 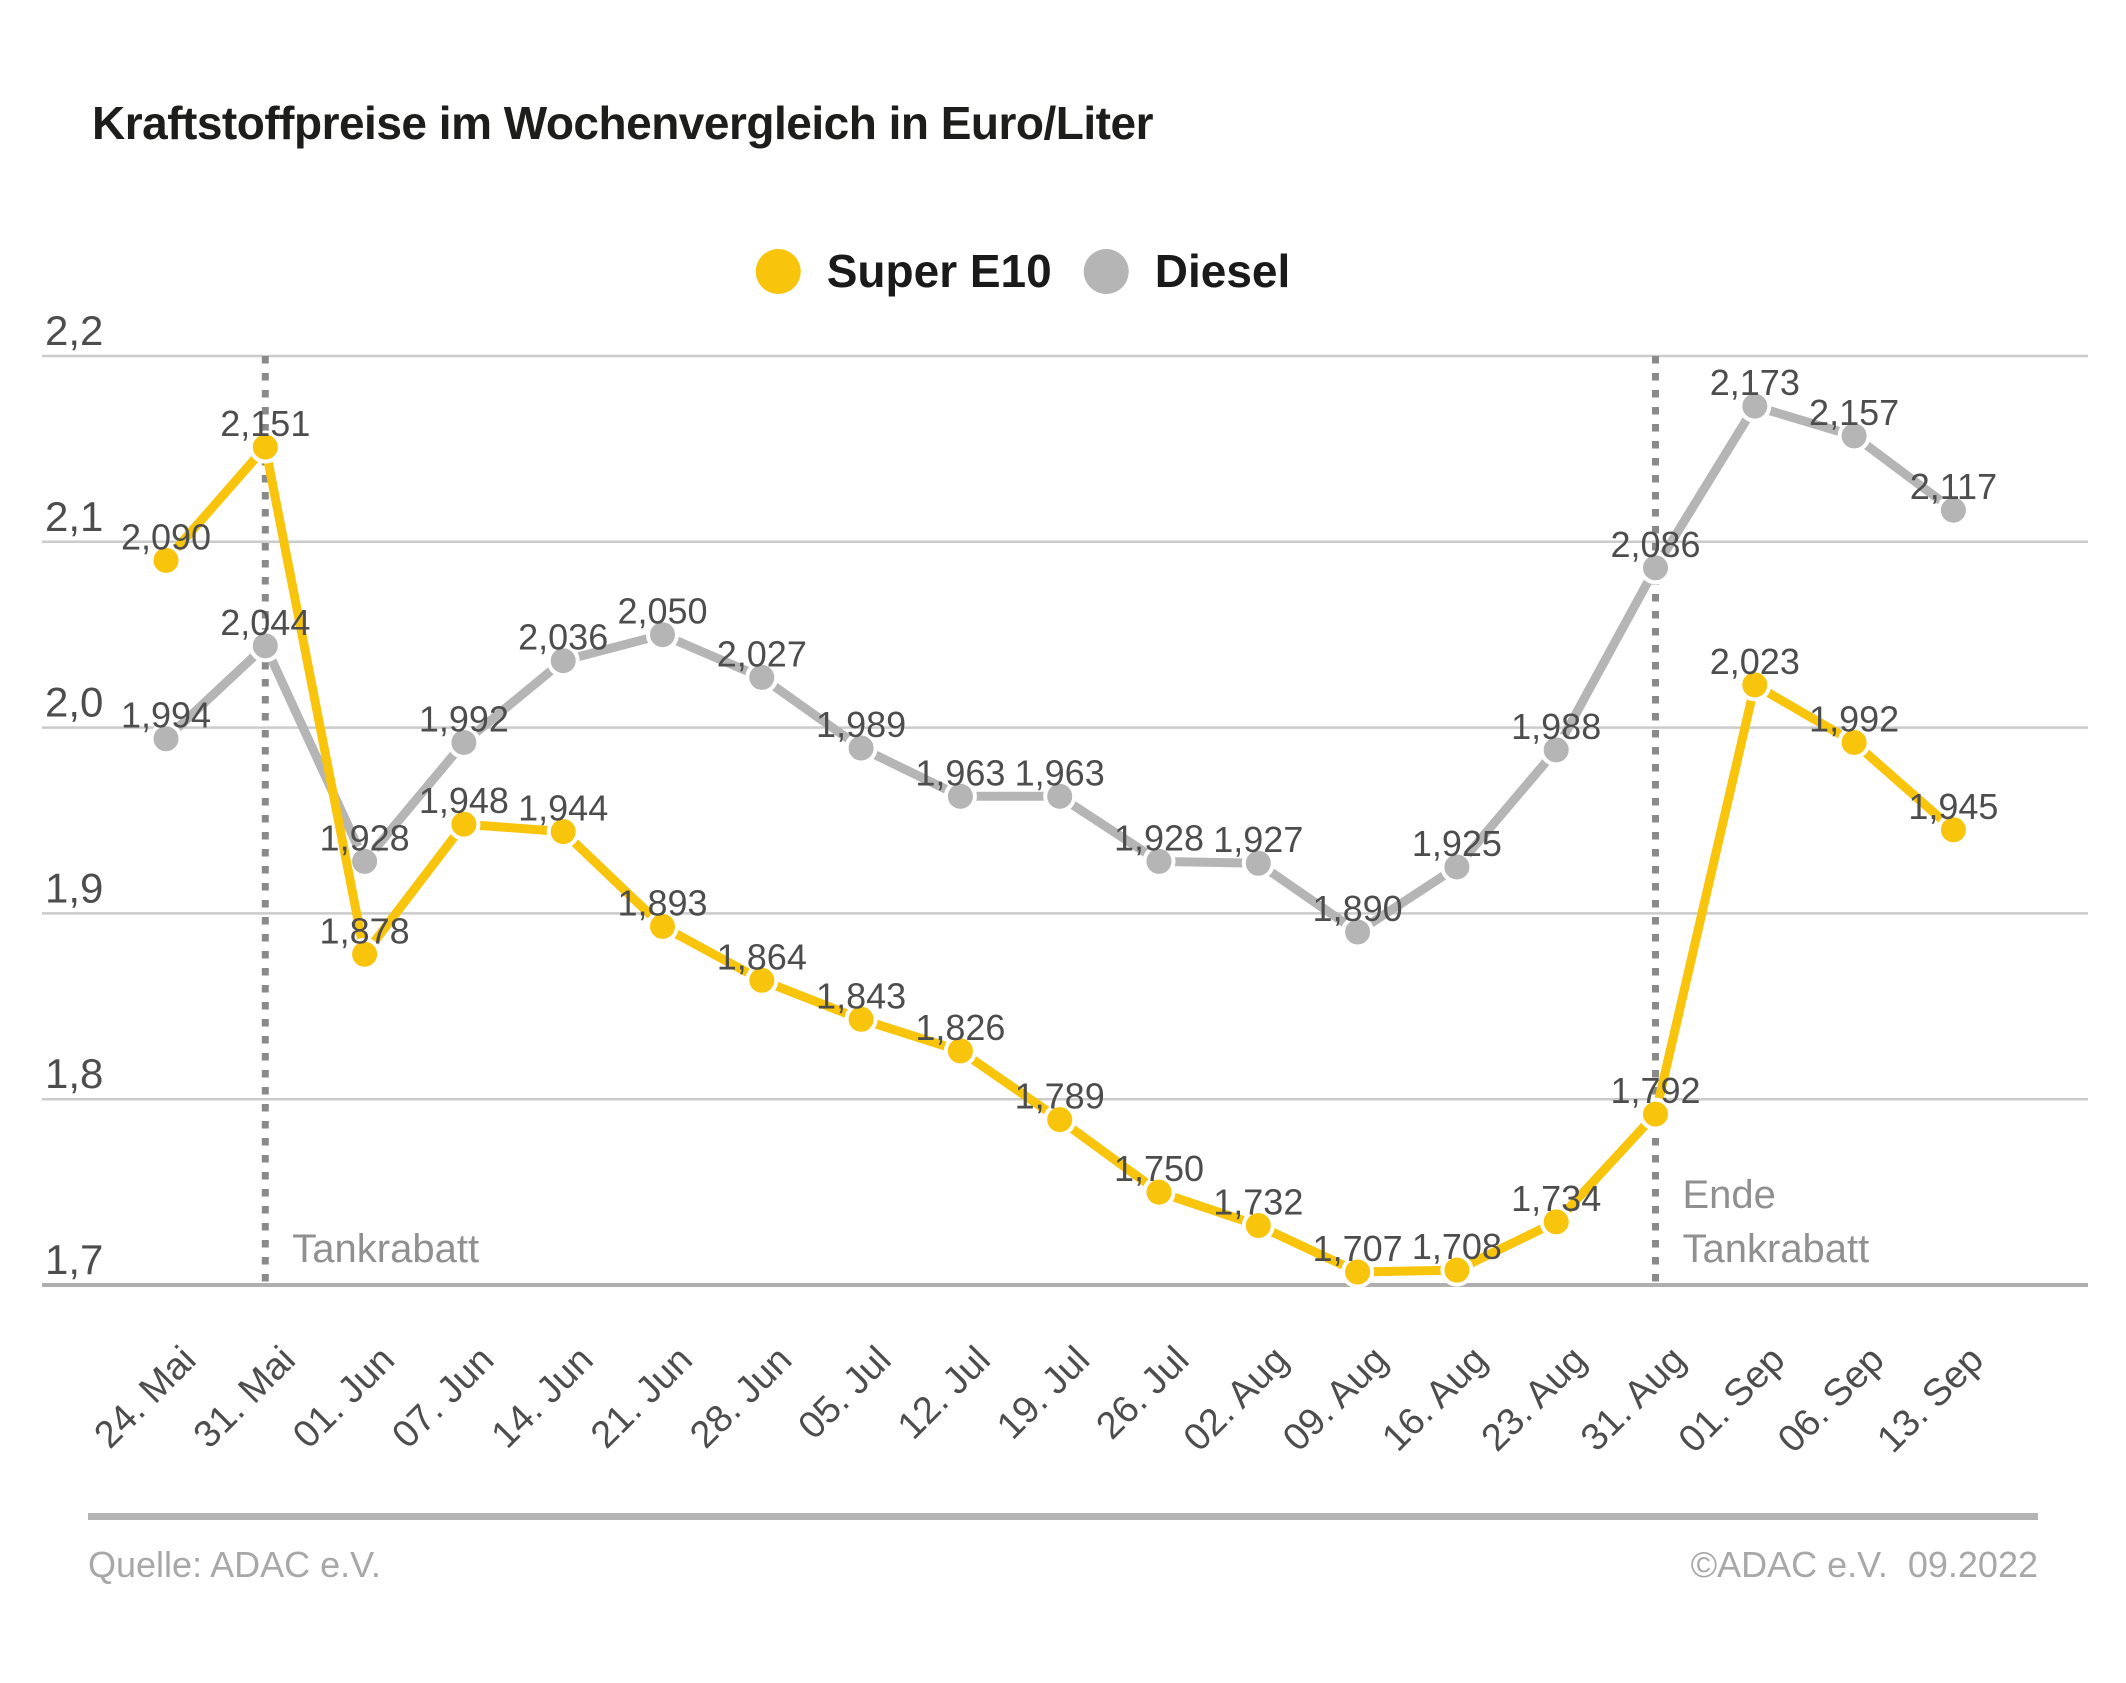 What do you see at coordinates (74, 795) in the screenshot?
I see `y-axis-labels: 2,2 2,1 2,0 1,9 1,8 1,7` at bounding box center [74, 795].